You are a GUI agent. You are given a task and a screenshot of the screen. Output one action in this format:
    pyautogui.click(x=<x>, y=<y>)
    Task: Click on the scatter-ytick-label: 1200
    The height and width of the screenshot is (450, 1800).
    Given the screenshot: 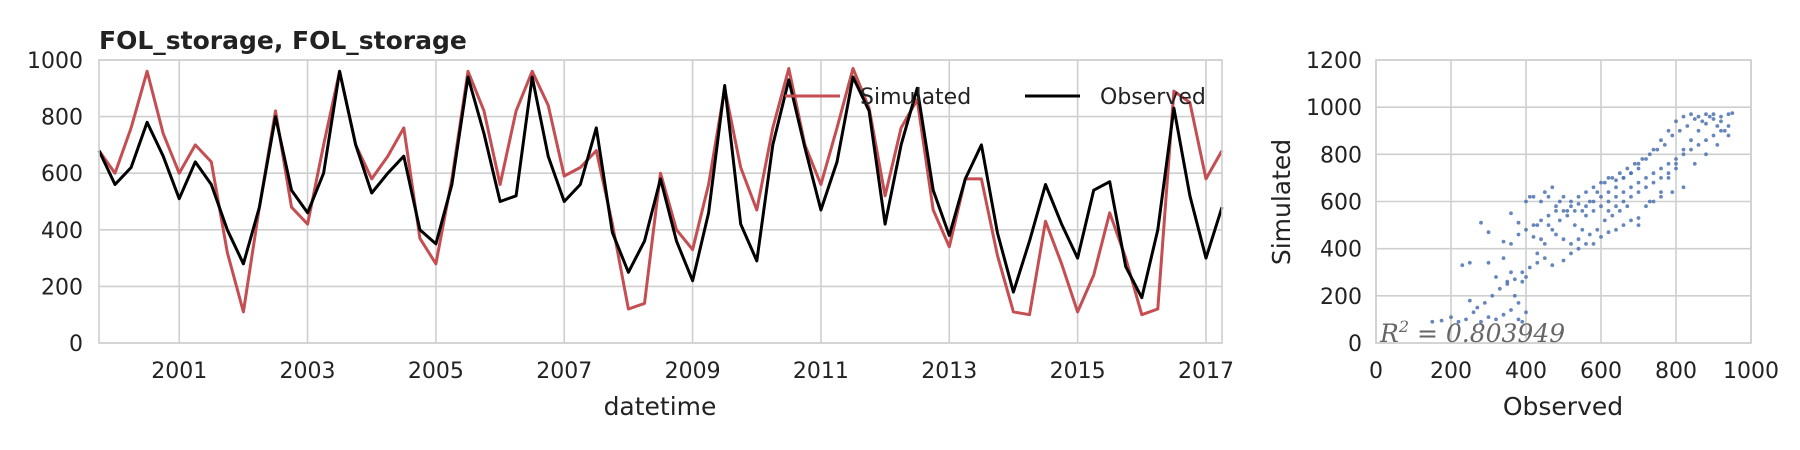 What is the action you would take?
    pyautogui.click(x=1334, y=61)
    